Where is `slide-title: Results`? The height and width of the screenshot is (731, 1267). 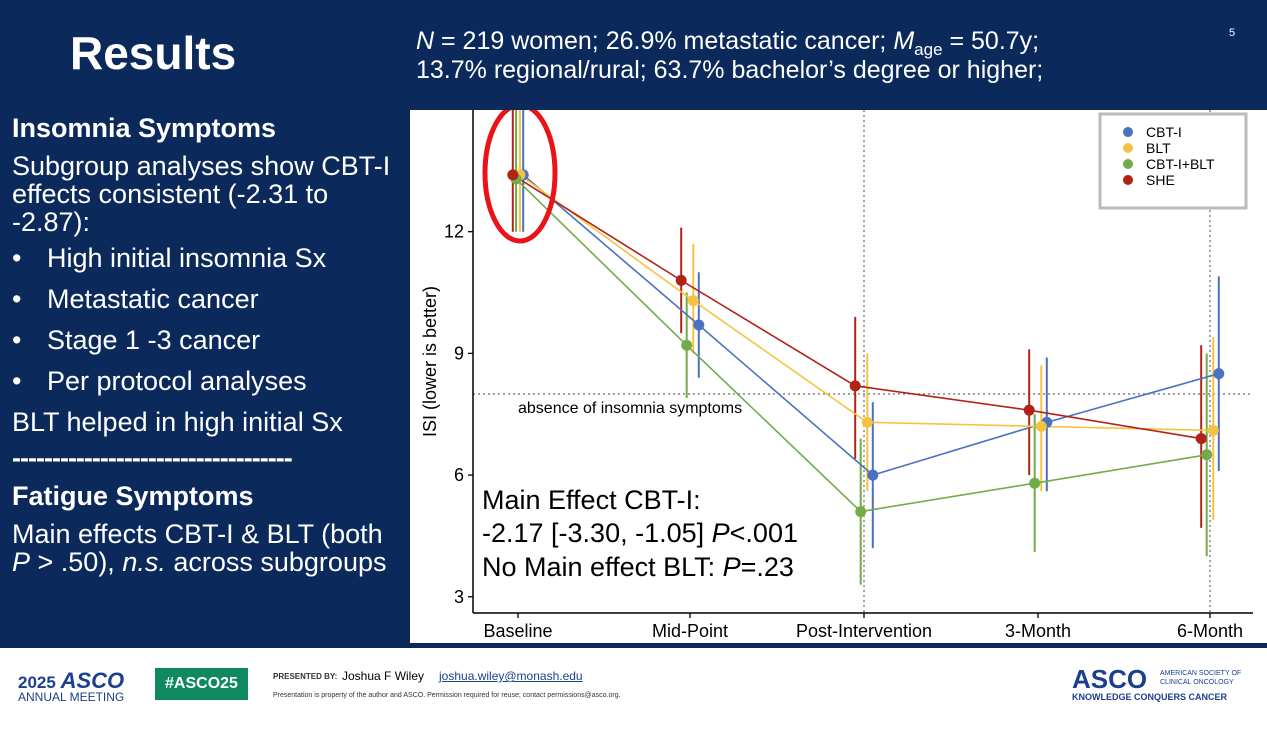 slide-title: Results is located at coordinates (153, 53).